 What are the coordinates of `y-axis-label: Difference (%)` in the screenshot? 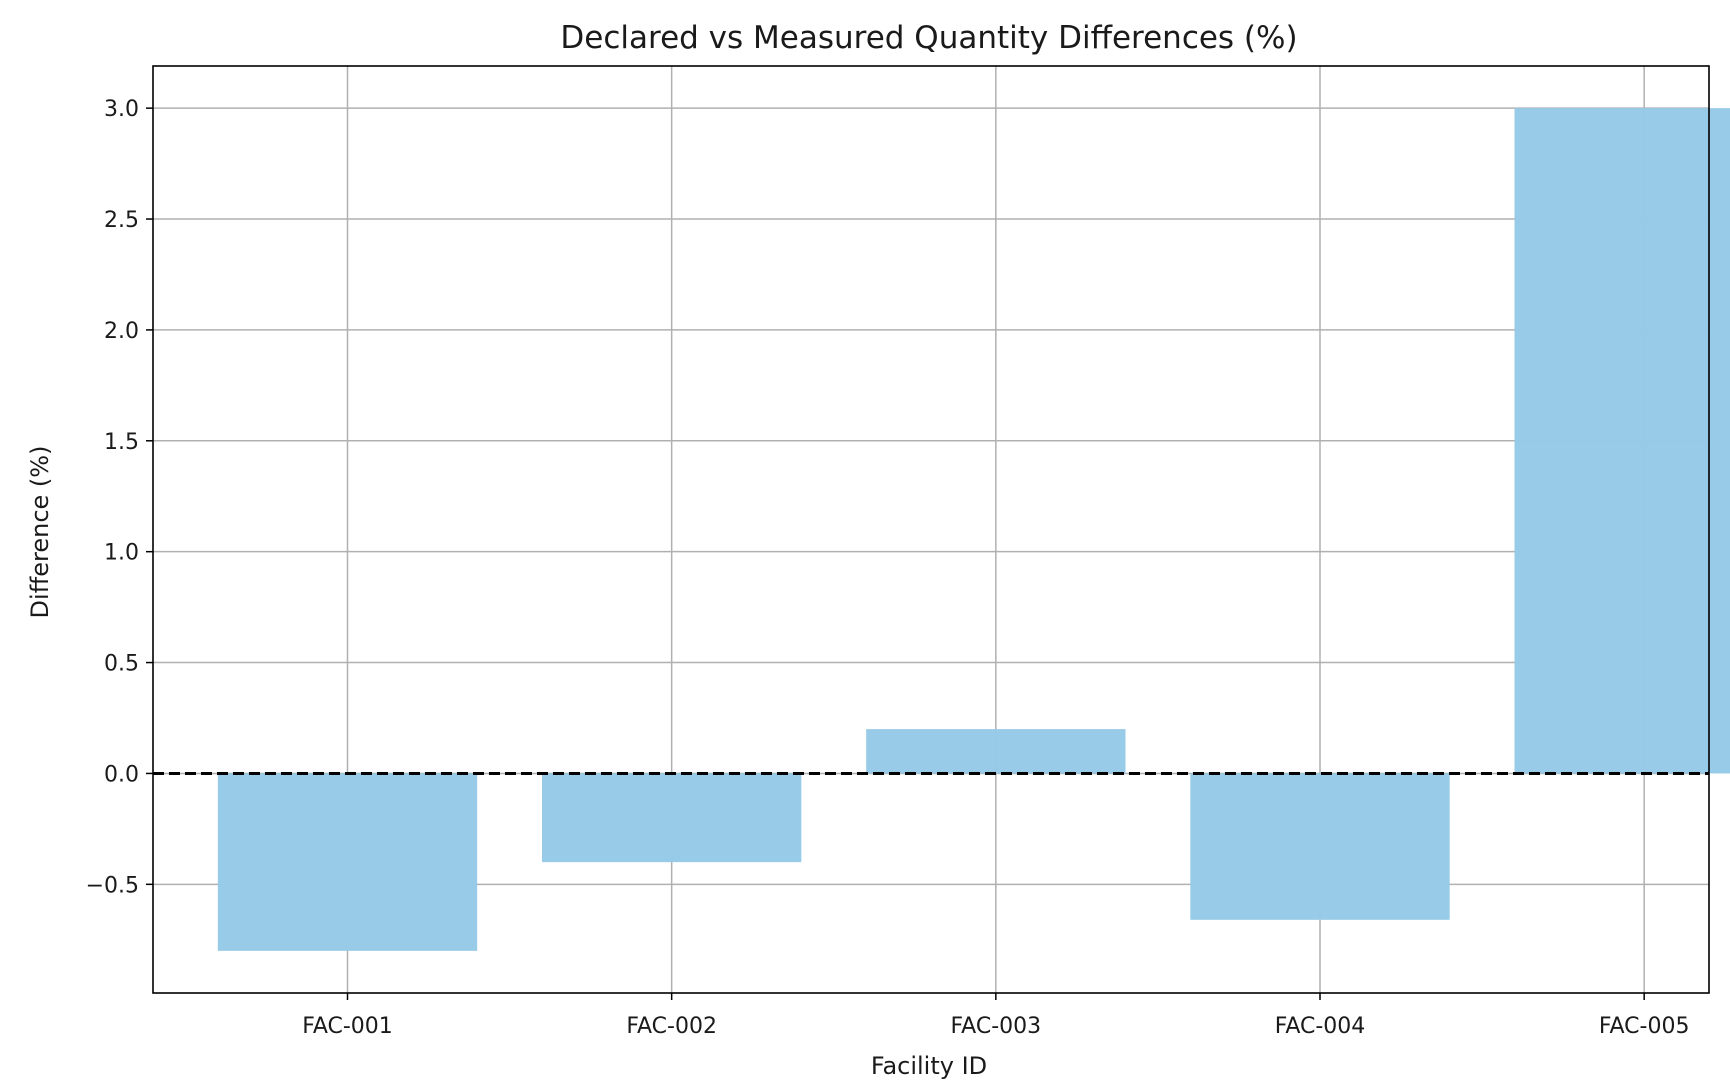 It's located at (40, 532).